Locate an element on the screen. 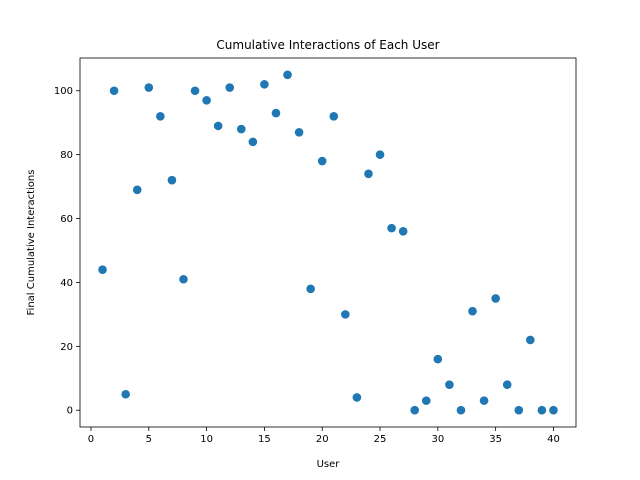 This screenshot has height=480, width=640. y-tick-label: 0 is located at coordinates (70, 411).